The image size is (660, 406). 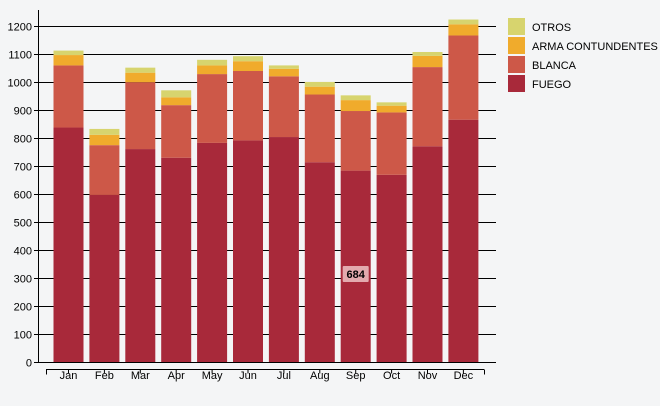 I want to click on y-tick-label: 900, so click(x=23, y=112).